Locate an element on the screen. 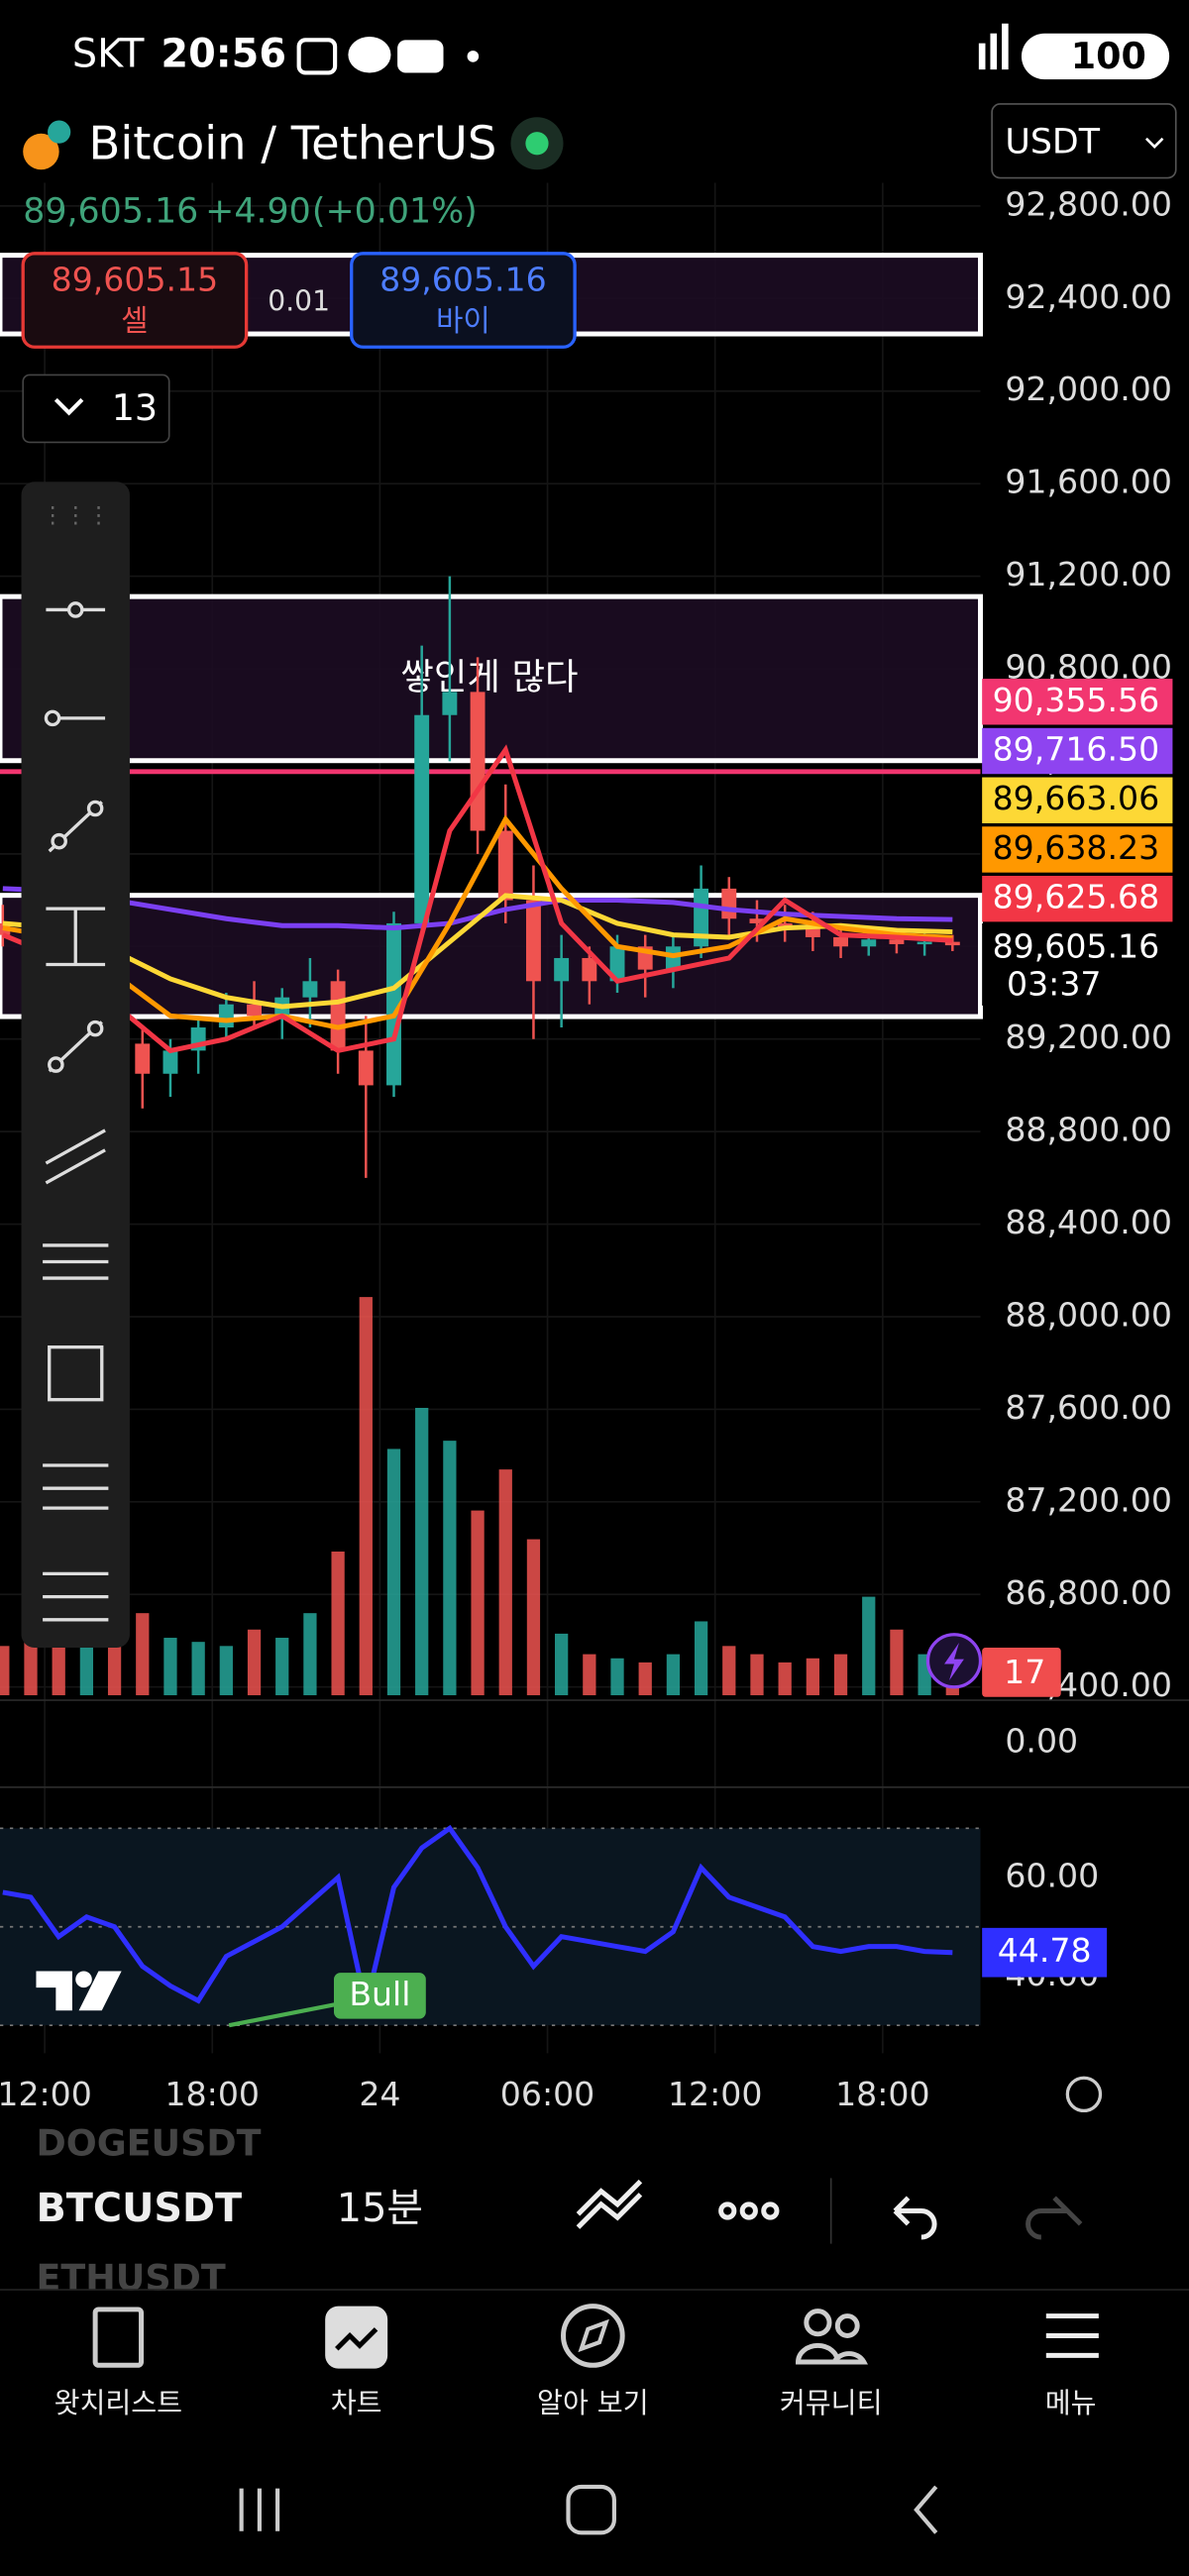 The height and width of the screenshot is (2576, 1189). symbol-name: Bitcoin / TetherUS is located at coordinates (293, 144).